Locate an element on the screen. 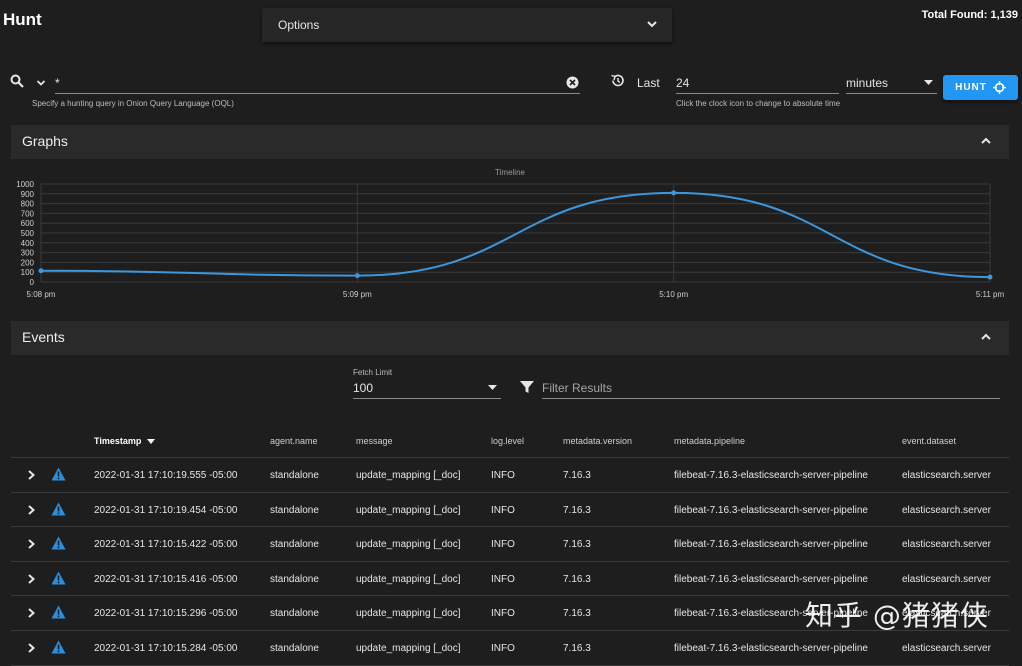 This screenshot has height=666, width=1022. fetch-limit-select: 100 is located at coordinates (427, 388).